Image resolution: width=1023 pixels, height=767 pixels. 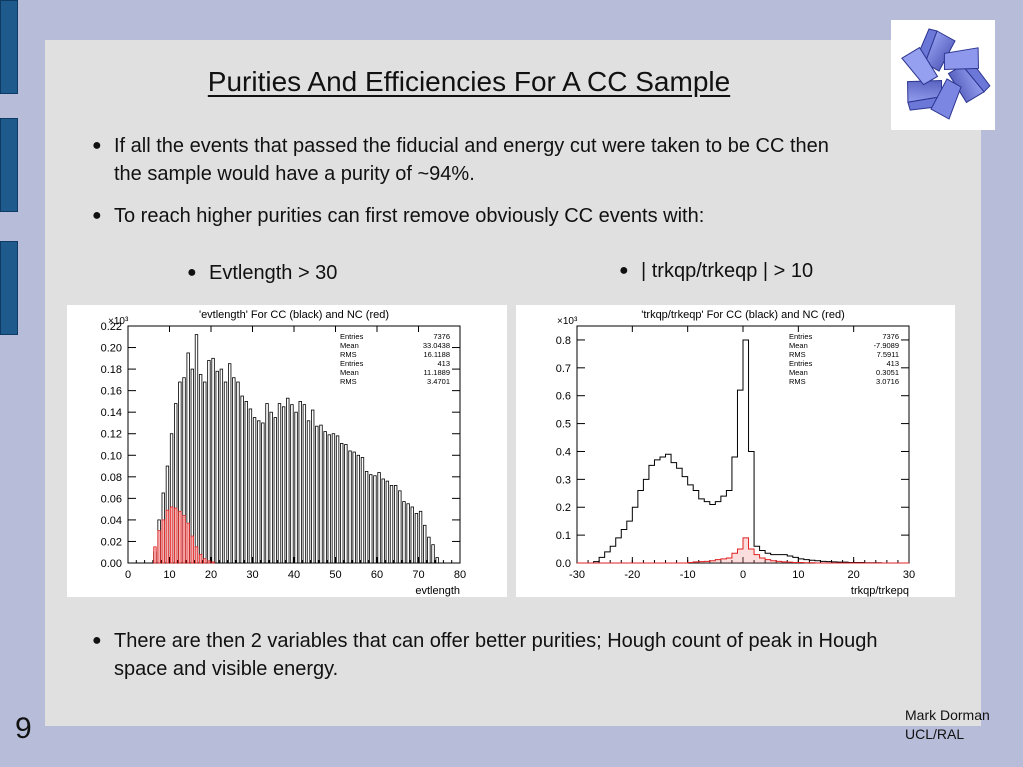 I want to click on stats-value: 0.3051, so click(x=887, y=372).